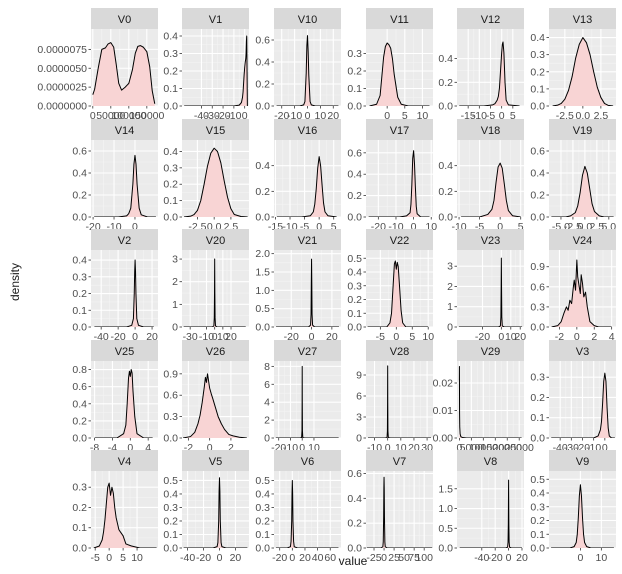  Describe the element at coordinates (216, 241) in the screenshot. I see `facet-strip-label: V20` at that location.